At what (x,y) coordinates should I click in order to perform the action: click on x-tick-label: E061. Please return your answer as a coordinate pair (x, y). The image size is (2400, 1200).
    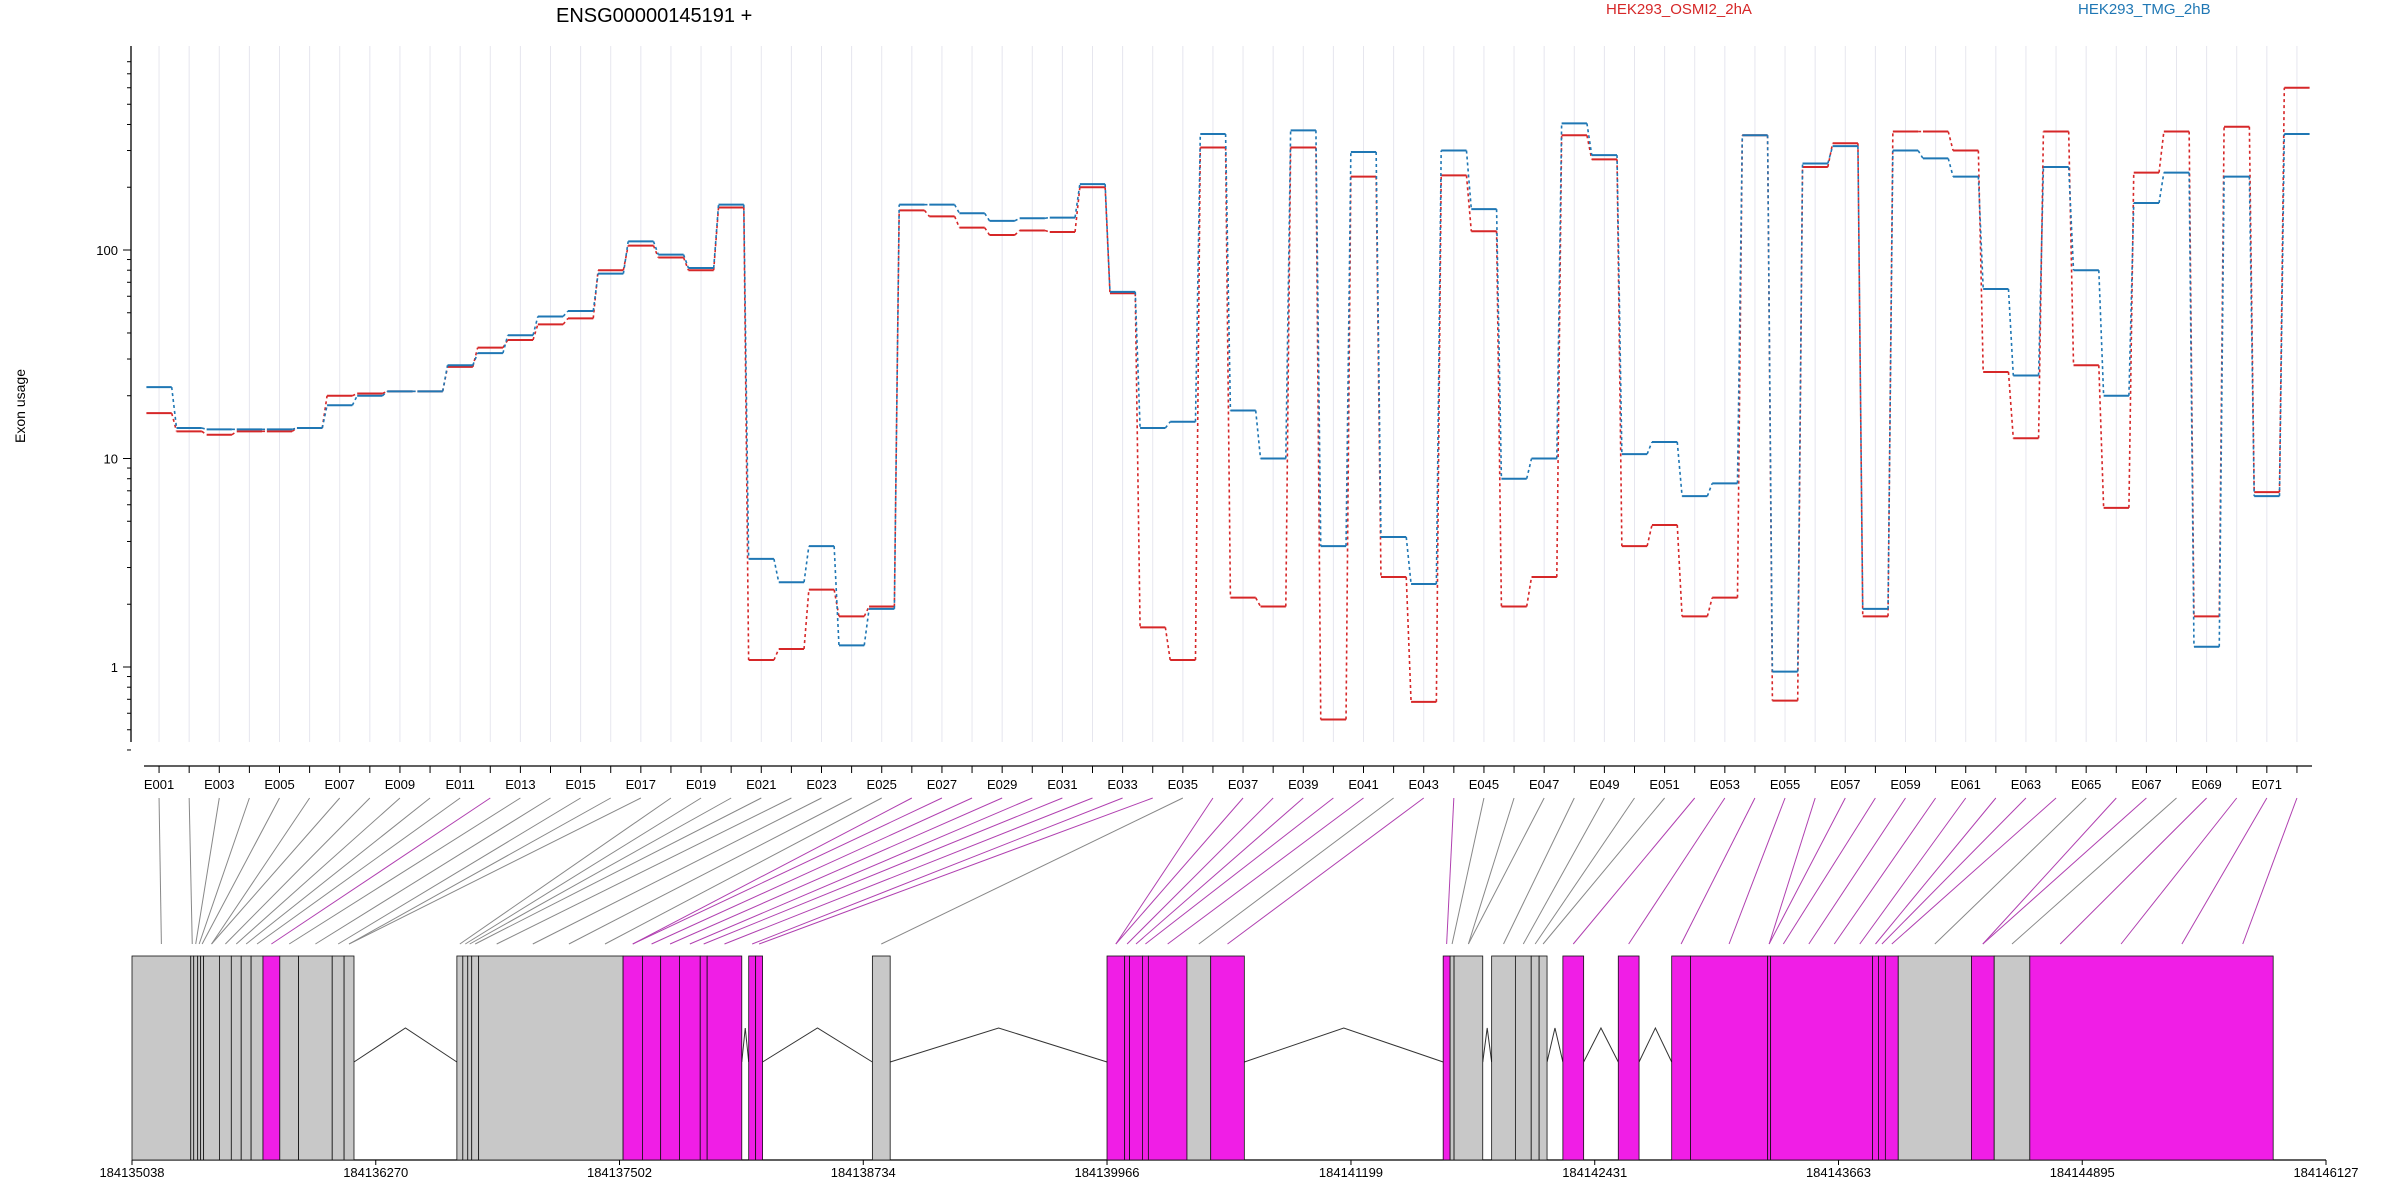
    Looking at the image, I should click on (1966, 784).